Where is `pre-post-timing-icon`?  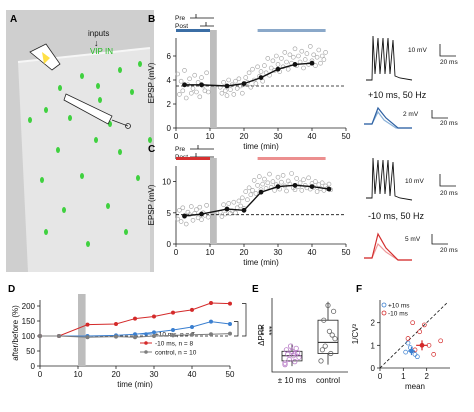
pre-post-timing-icon is located at coordinates (202, 151).